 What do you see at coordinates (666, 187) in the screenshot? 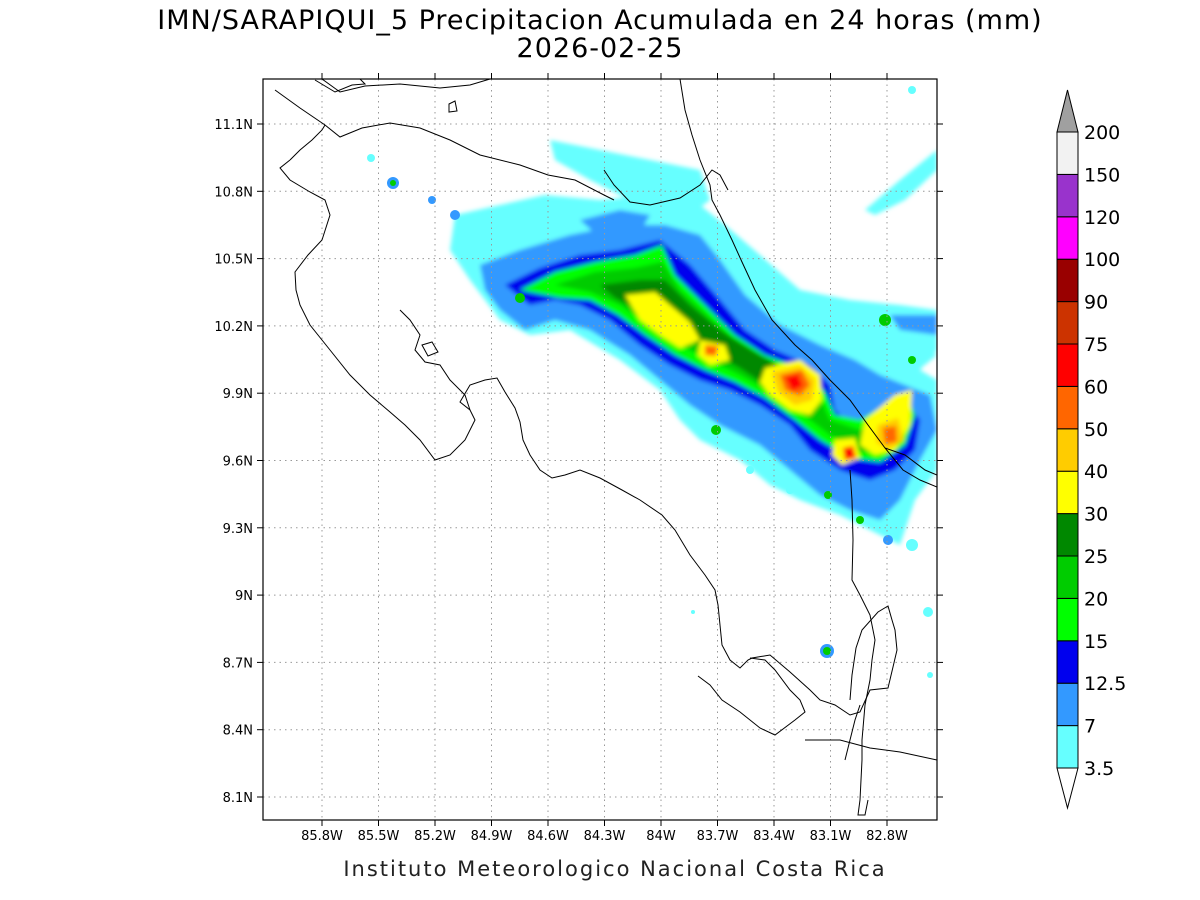
I see `san-juan-river` at bounding box center [666, 187].